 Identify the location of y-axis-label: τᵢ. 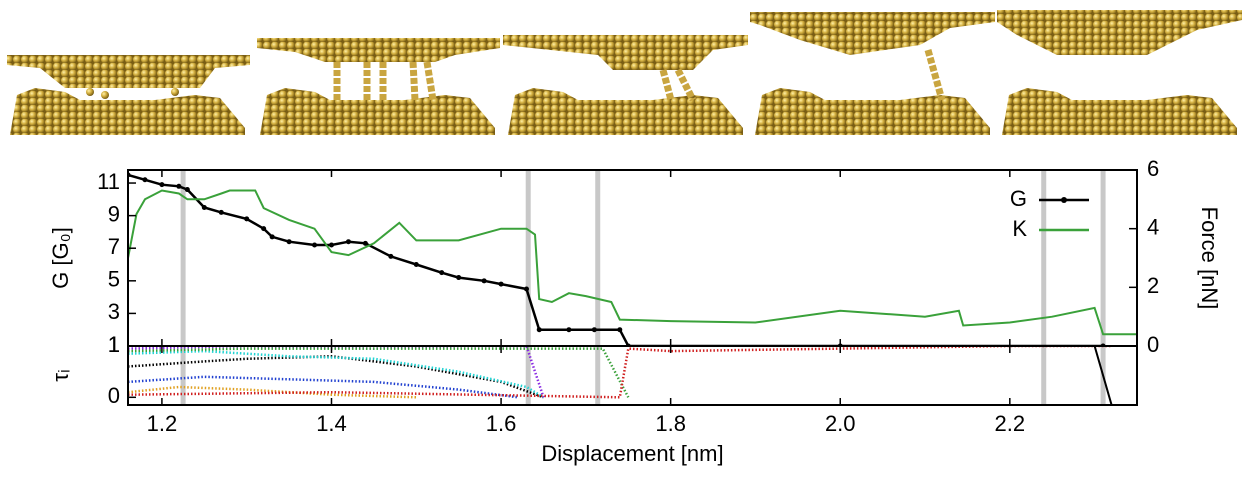
(60, 375).